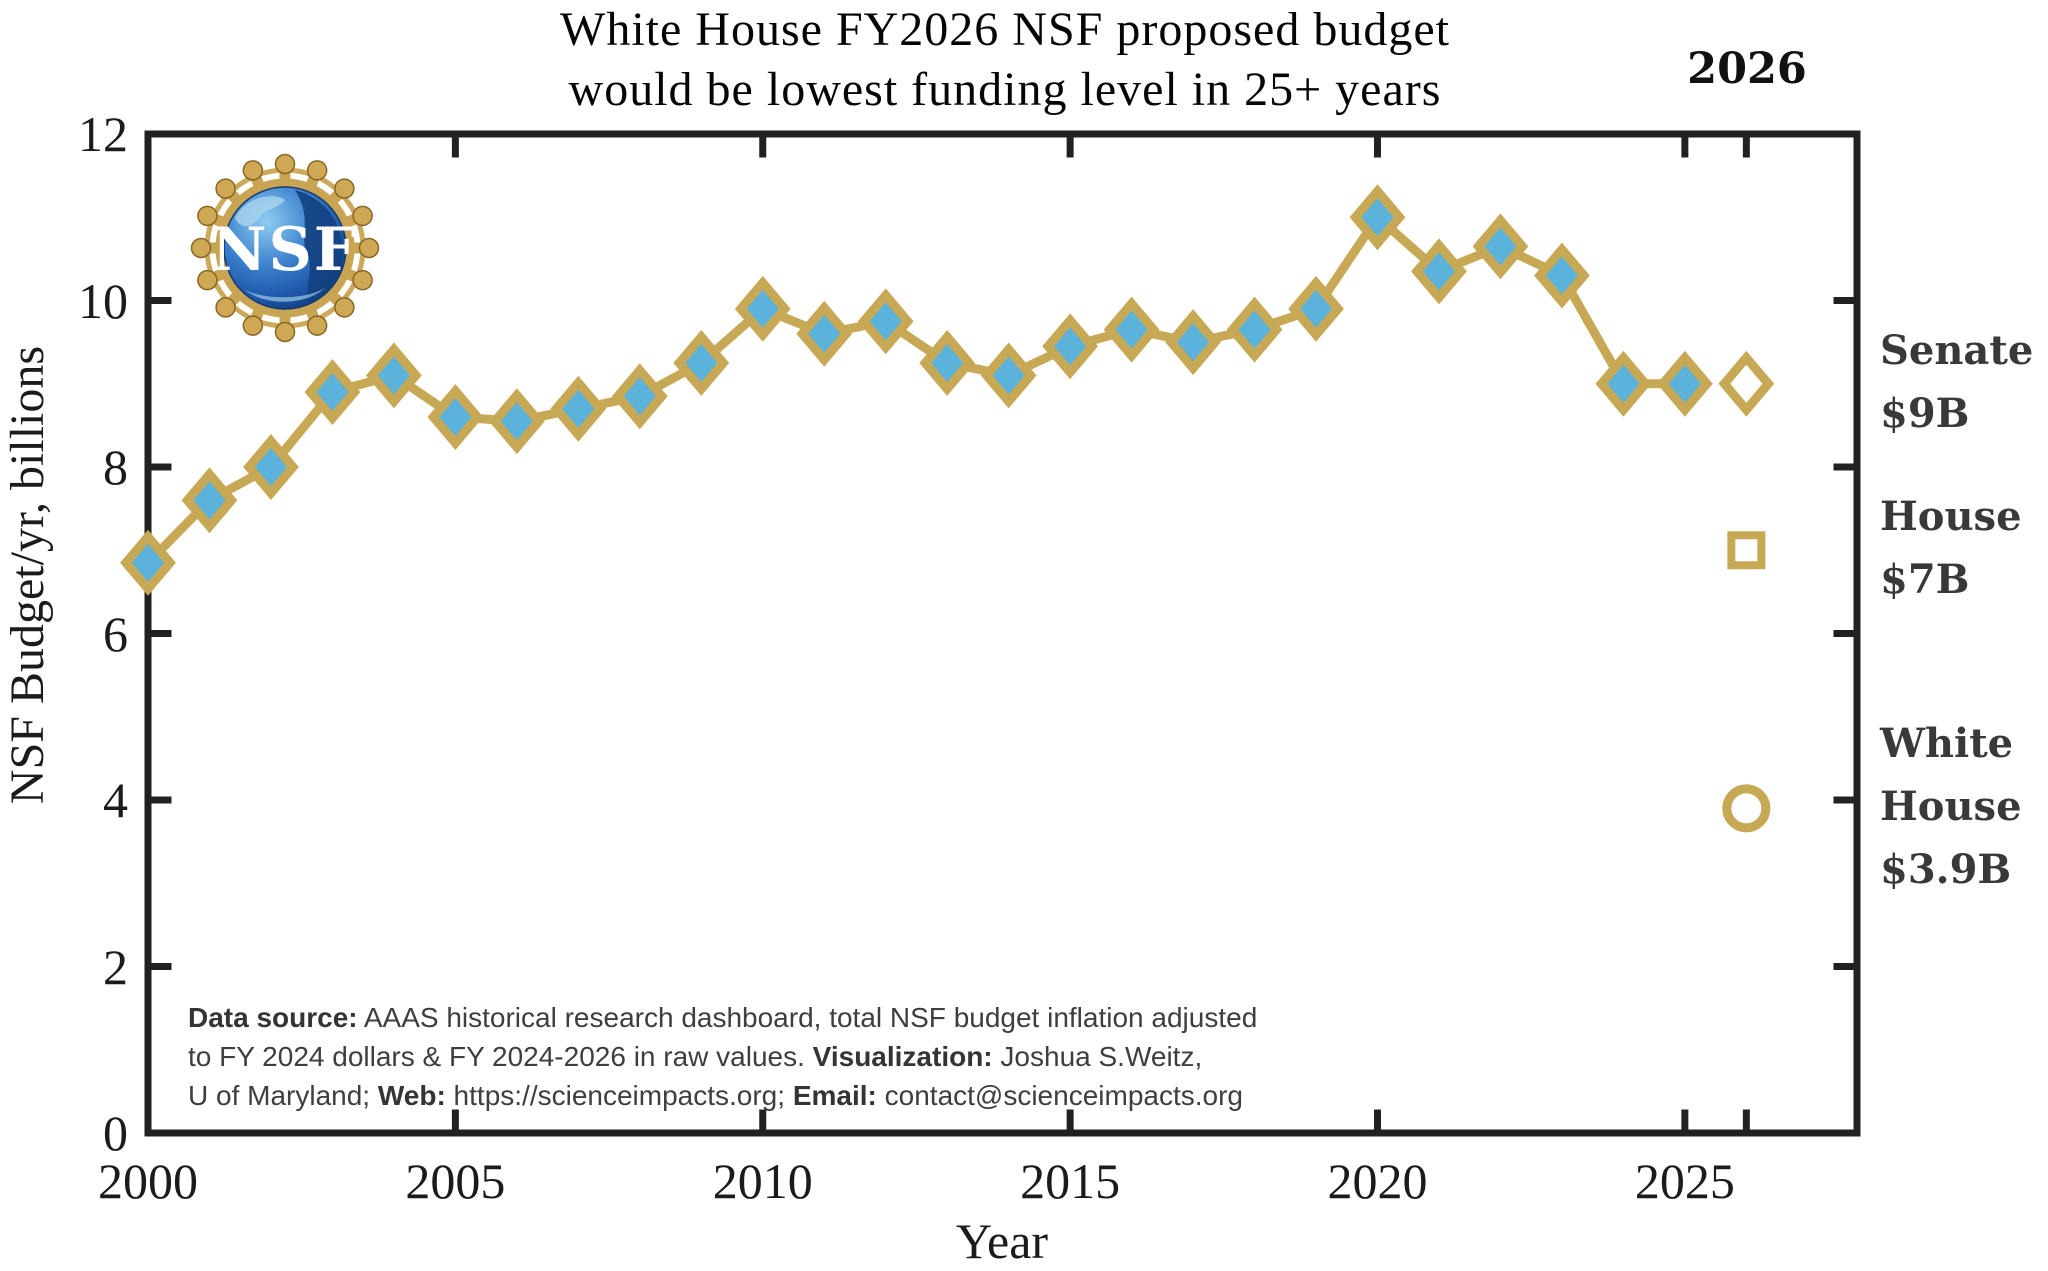 This screenshot has width=2048, height=1271. What do you see at coordinates (1377, 1181) in the screenshot?
I see `x-tick-label: 2020` at bounding box center [1377, 1181].